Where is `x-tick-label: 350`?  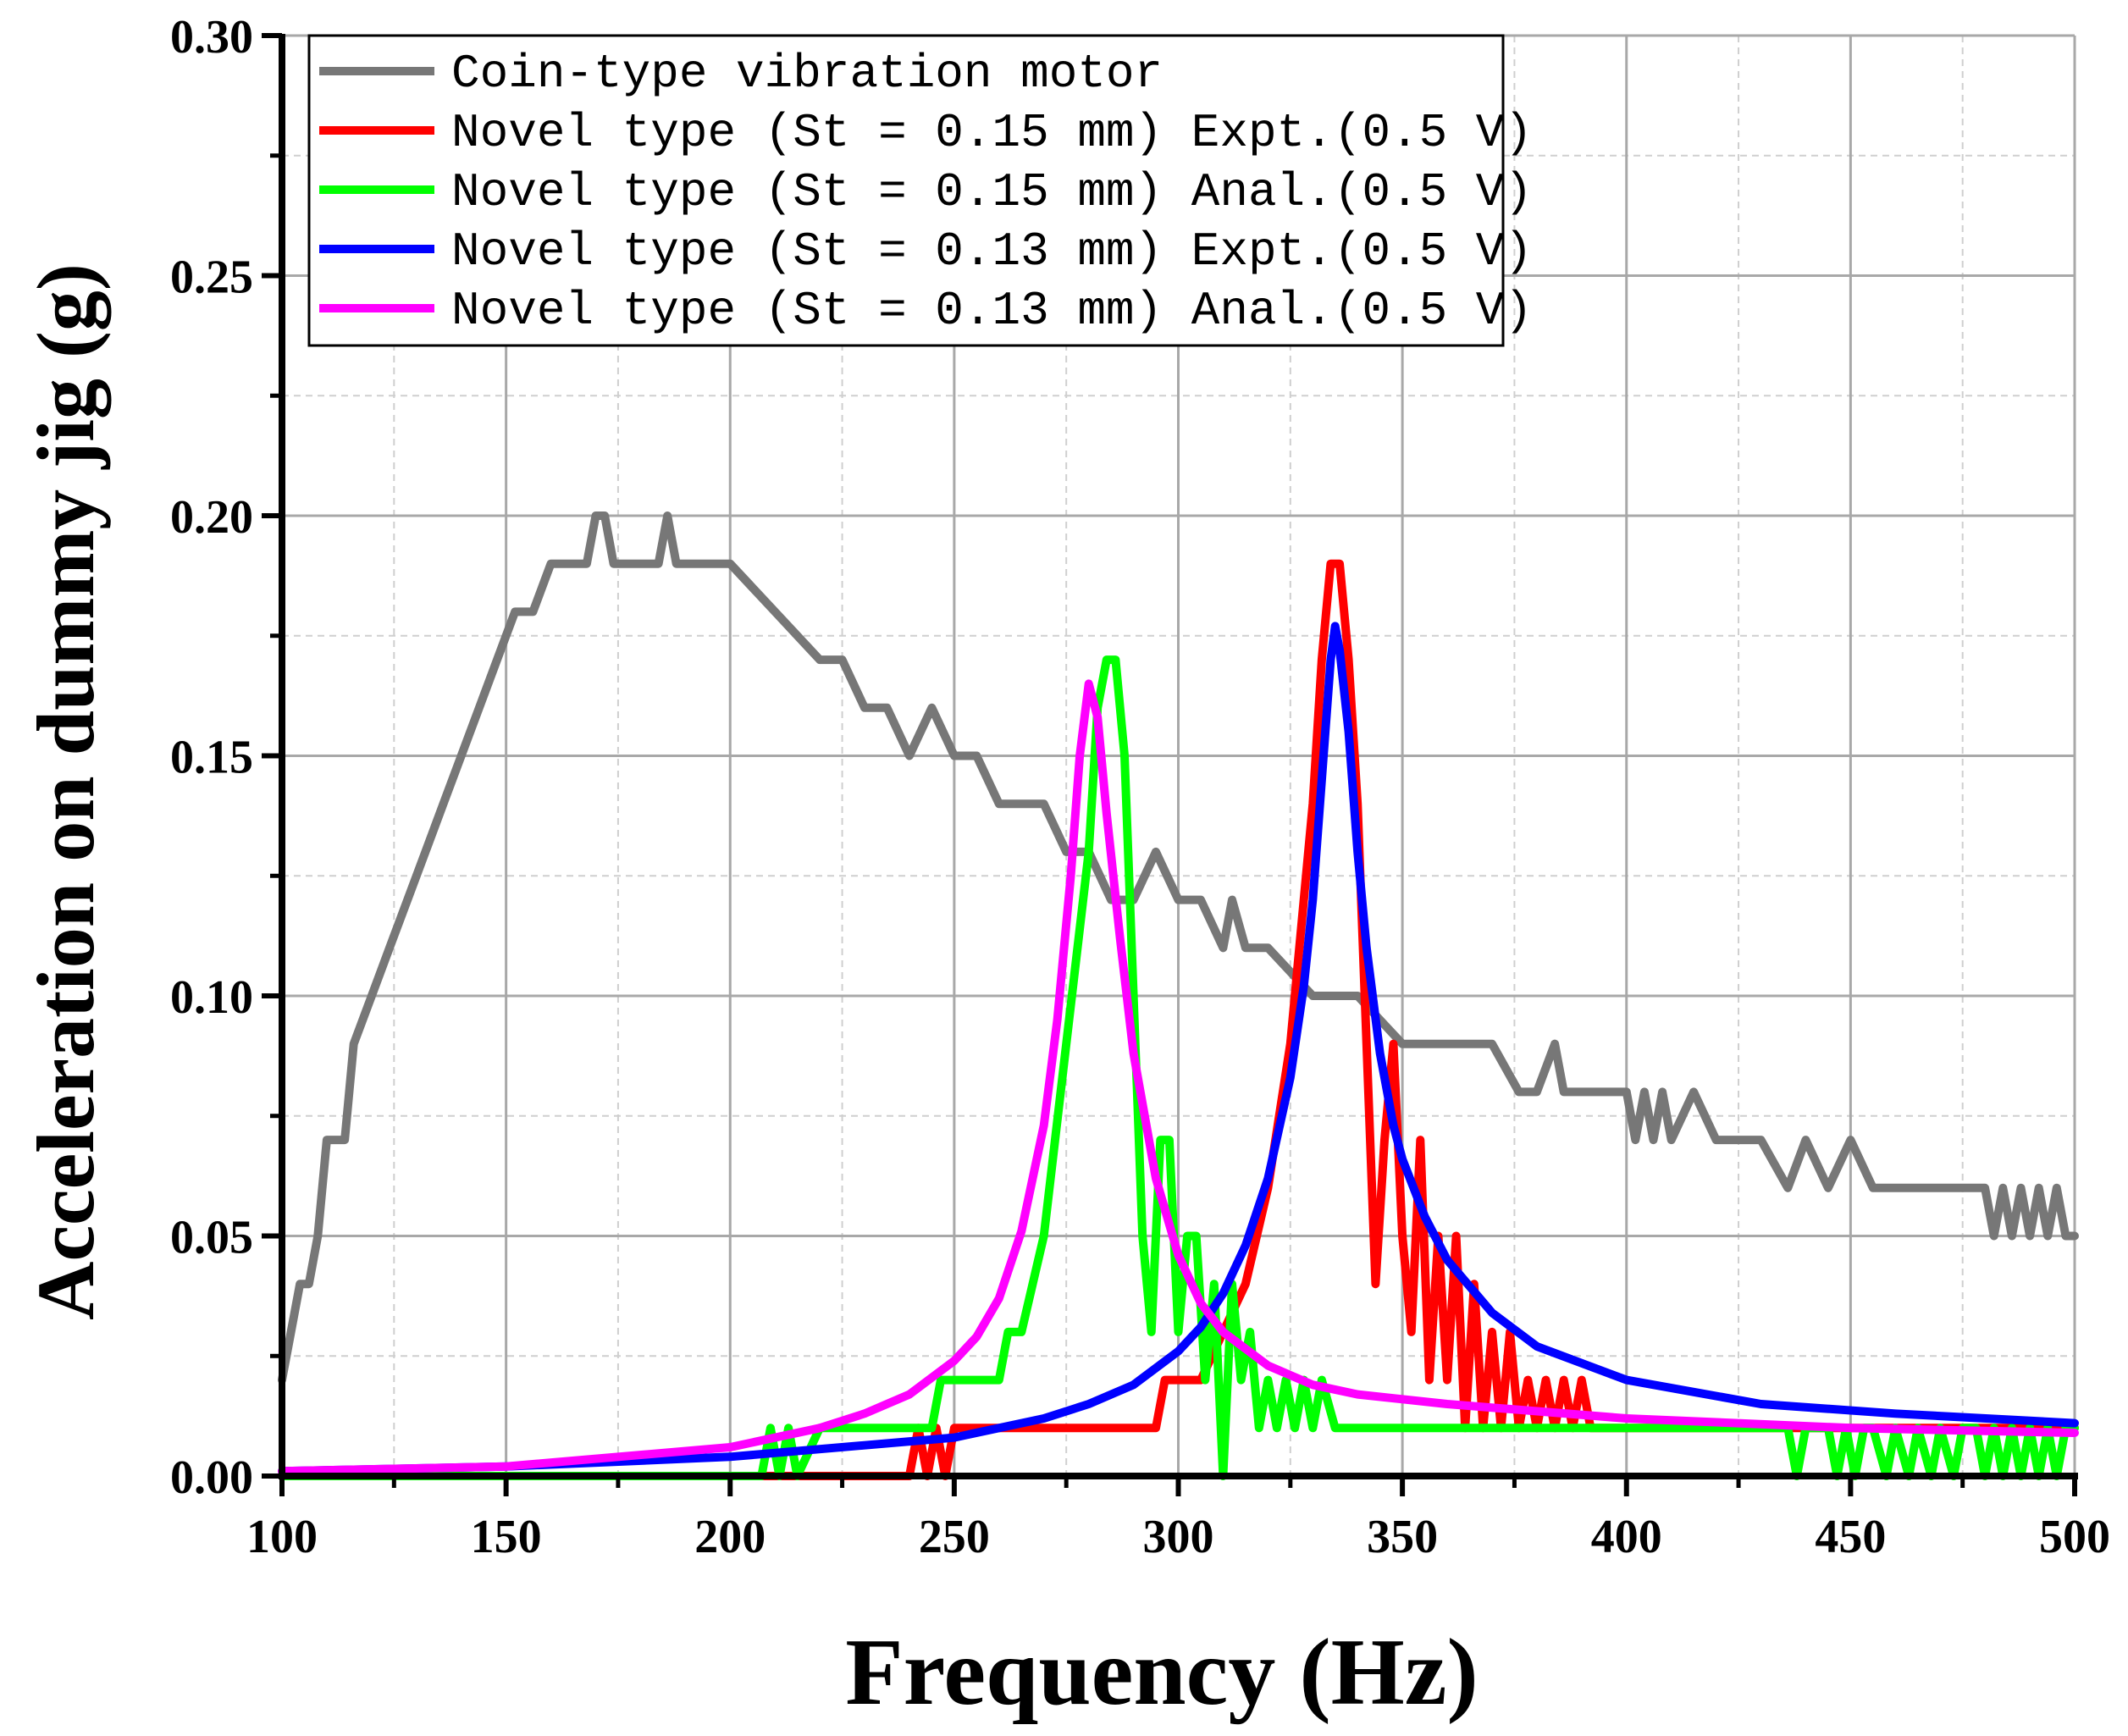
x-tick-label: 350 is located at coordinates (1402, 1537).